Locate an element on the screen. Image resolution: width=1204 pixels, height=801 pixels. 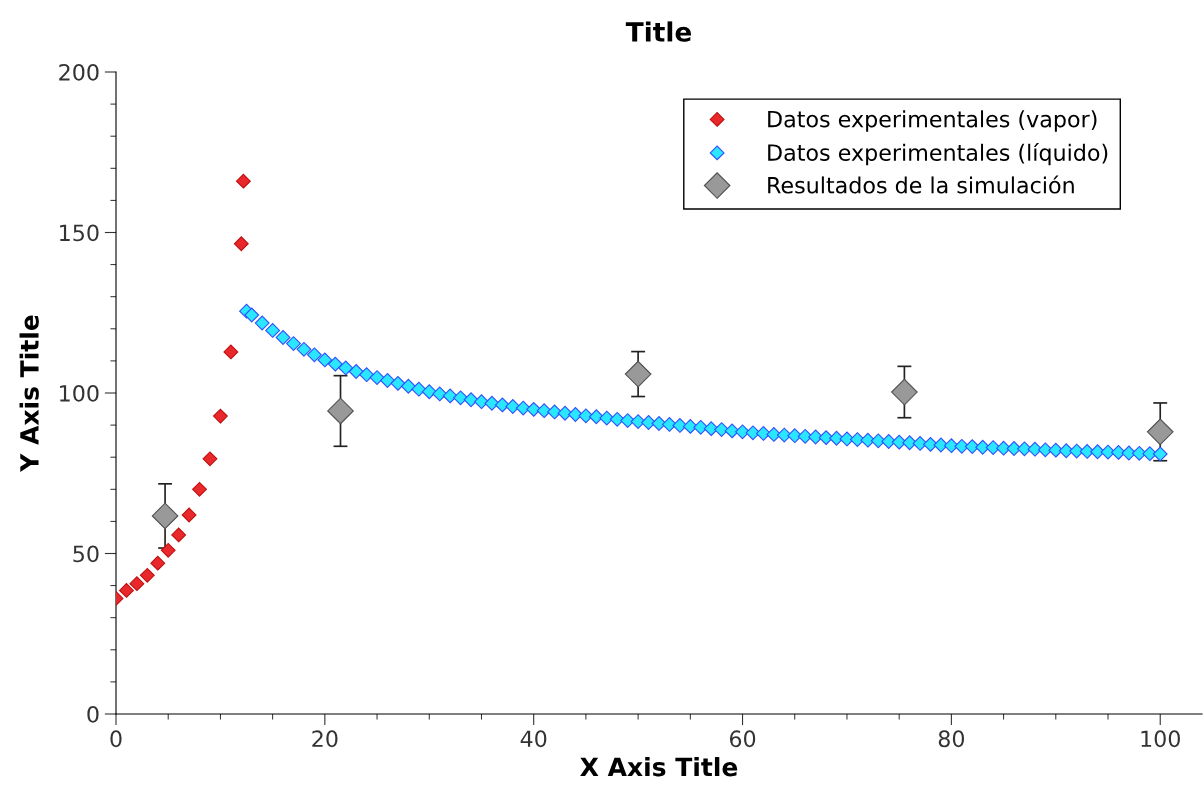
legend-label: Resultados de la simulación is located at coordinates (921, 184).